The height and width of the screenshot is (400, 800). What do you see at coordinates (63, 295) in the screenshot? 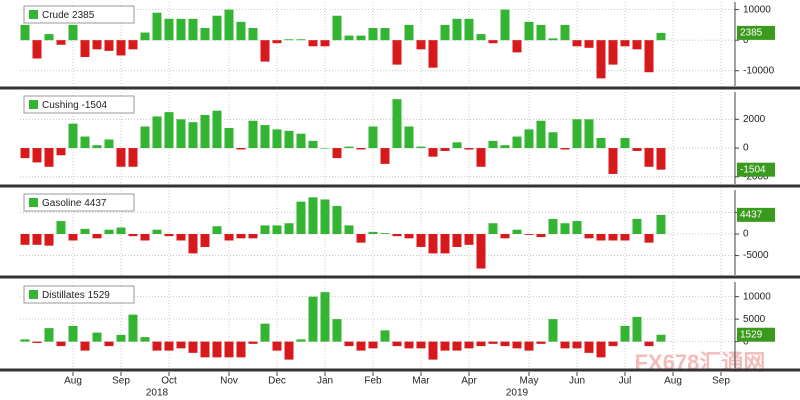
I see `legend-name: Distillates` at bounding box center [63, 295].